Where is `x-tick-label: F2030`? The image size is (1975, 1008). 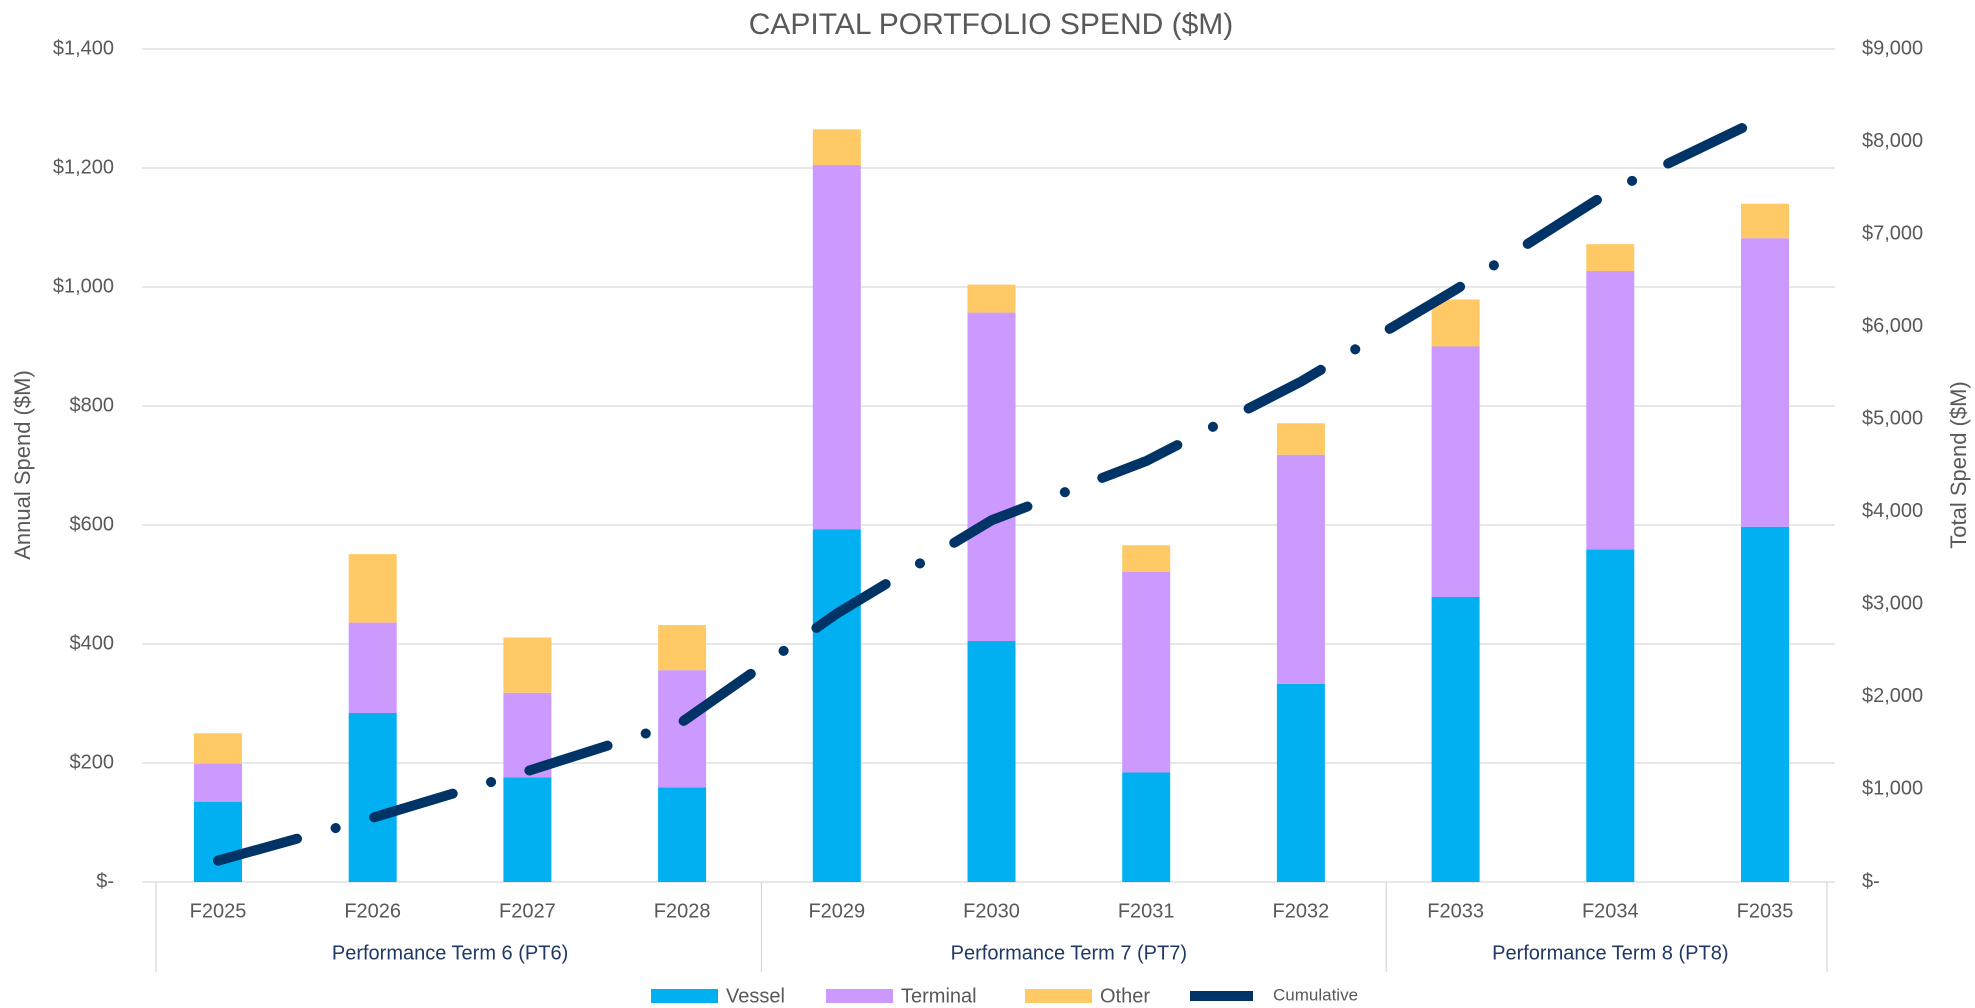 x-tick-label: F2030 is located at coordinates (991, 911).